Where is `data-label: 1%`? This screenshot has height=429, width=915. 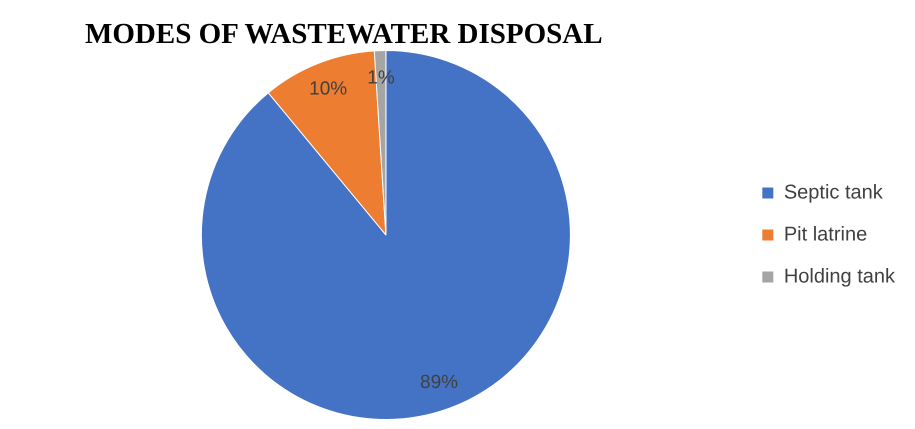
data-label: 1% is located at coordinates (381, 77).